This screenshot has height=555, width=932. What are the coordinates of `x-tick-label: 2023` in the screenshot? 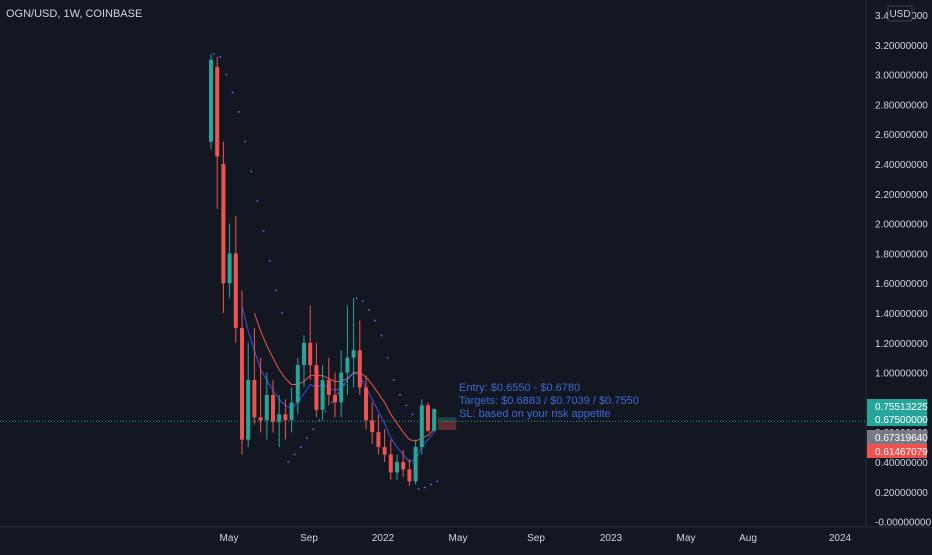 It's located at (611, 538).